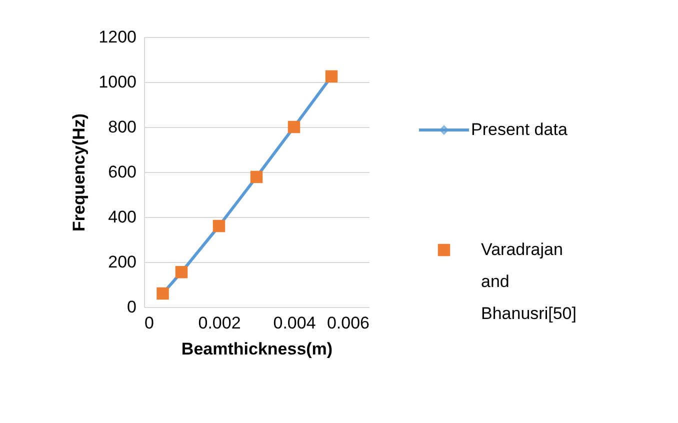 The image size is (678, 423). What do you see at coordinates (117, 82) in the screenshot?
I see `y-tick-label: 1000` at bounding box center [117, 82].